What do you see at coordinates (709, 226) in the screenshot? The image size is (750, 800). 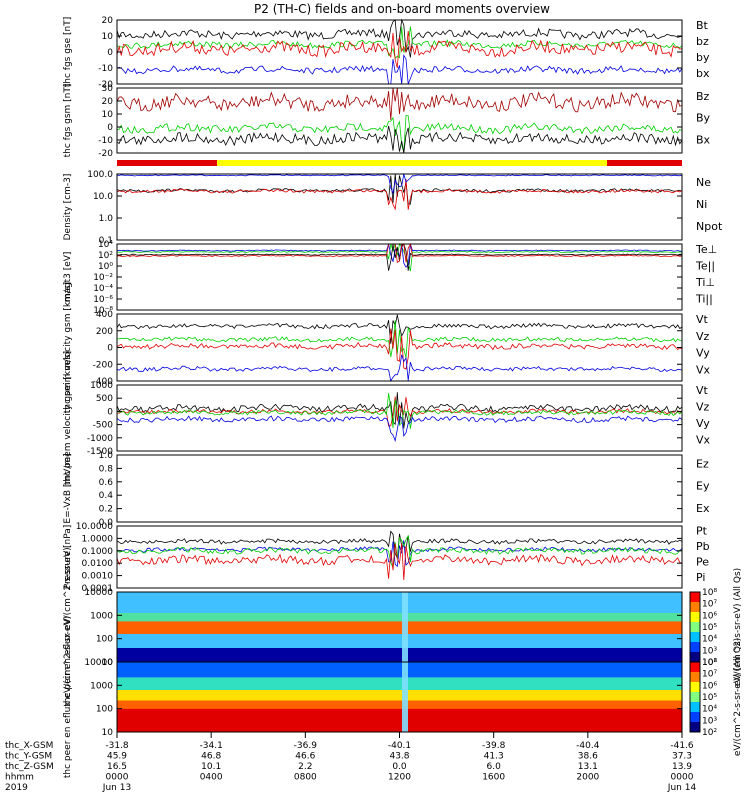 I see `legend-entry: Npot` at bounding box center [709, 226].